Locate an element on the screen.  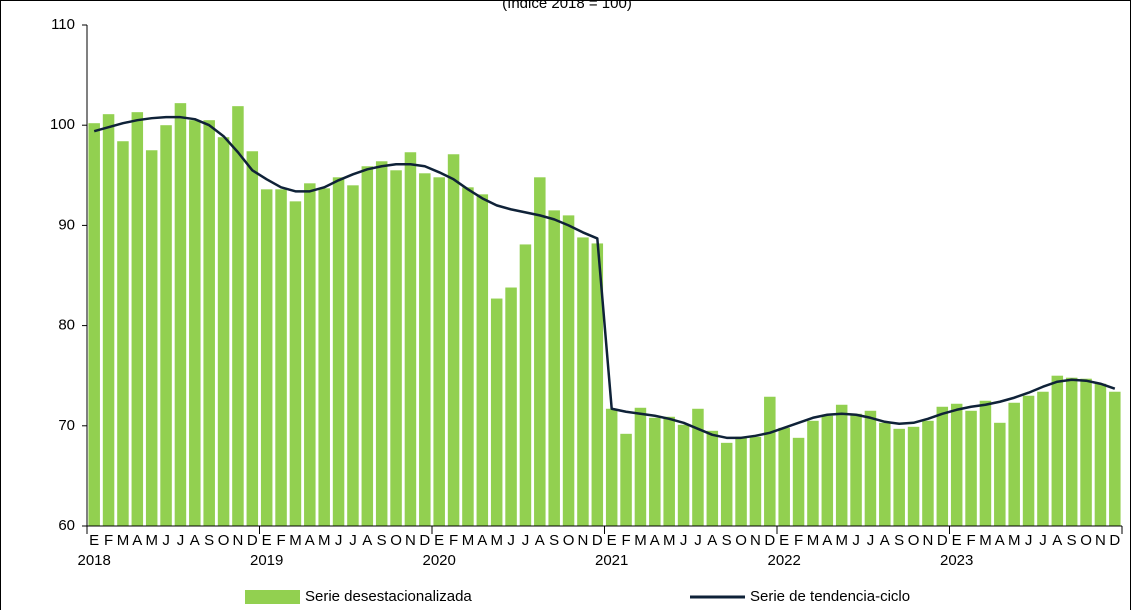
legend-label: Serie desestacionalizada is located at coordinates (388, 596).